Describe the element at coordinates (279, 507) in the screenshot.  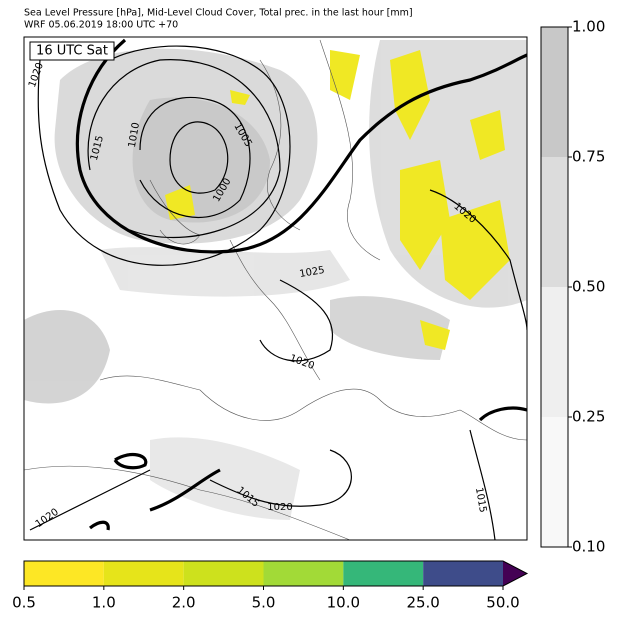
I see `contour-label: 1020` at that location.